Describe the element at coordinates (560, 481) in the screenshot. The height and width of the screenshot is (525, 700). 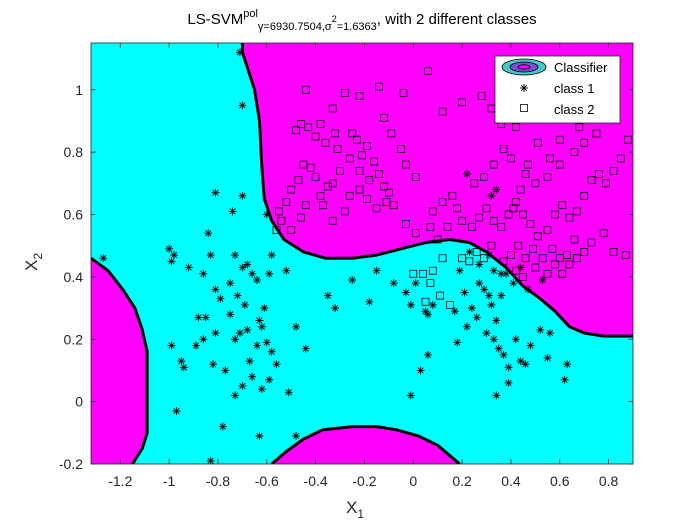
I see `x-tick-label: 0.6` at that location.